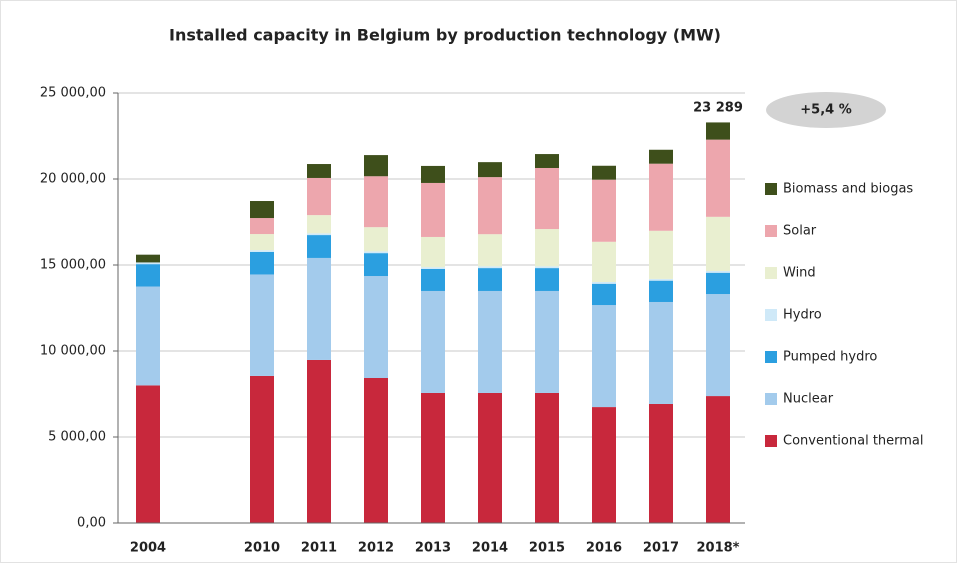 This screenshot has height=563, width=957. What do you see at coordinates (718, 548) in the screenshot?
I see `x-tick-label: 2018*` at bounding box center [718, 548].